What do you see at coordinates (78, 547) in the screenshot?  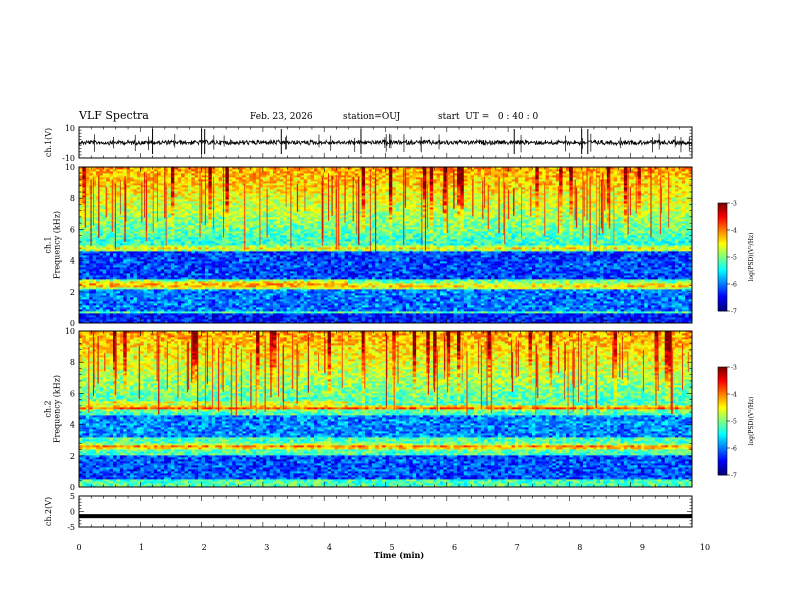 I see `time-axis-tick-label: 0` at bounding box center [78, 547].